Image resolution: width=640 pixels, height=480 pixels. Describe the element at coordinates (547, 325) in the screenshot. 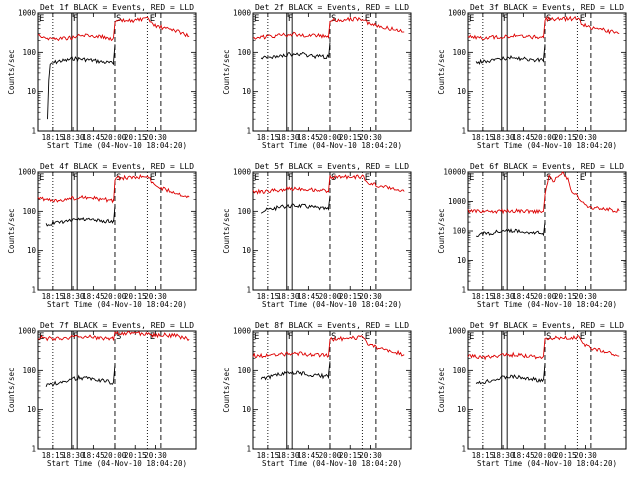

I see `panel-title: Det 9f BLACK = Events, RED = LLD` at that location.